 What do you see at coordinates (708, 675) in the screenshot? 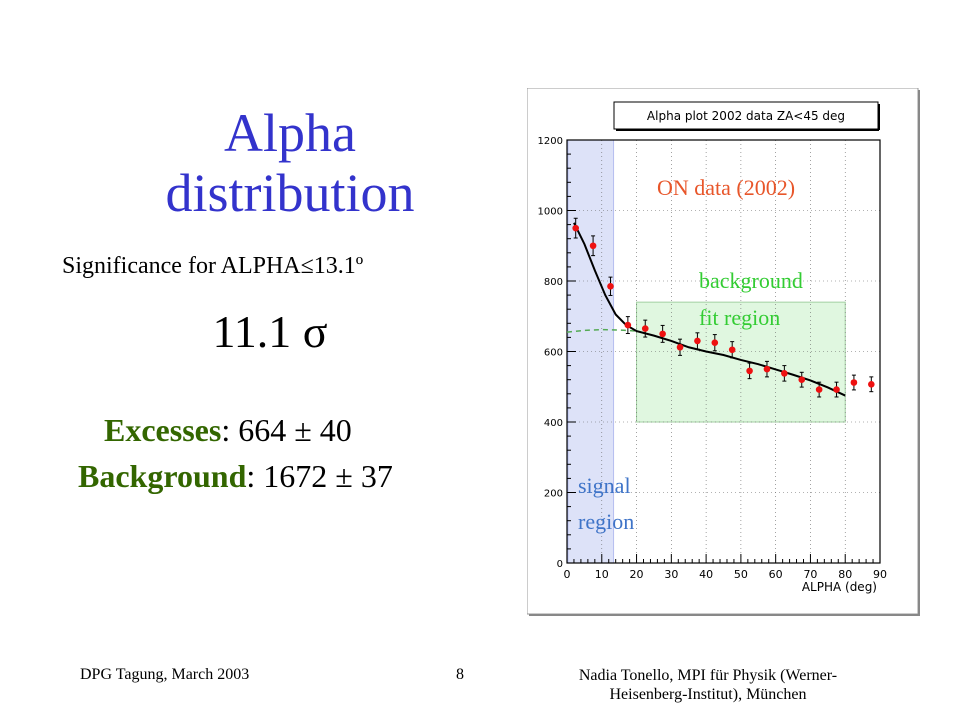
I see `footer-author-line1: Nadia Tonello, MPI für Physik (Werner-` at bounding box center [708, 675].